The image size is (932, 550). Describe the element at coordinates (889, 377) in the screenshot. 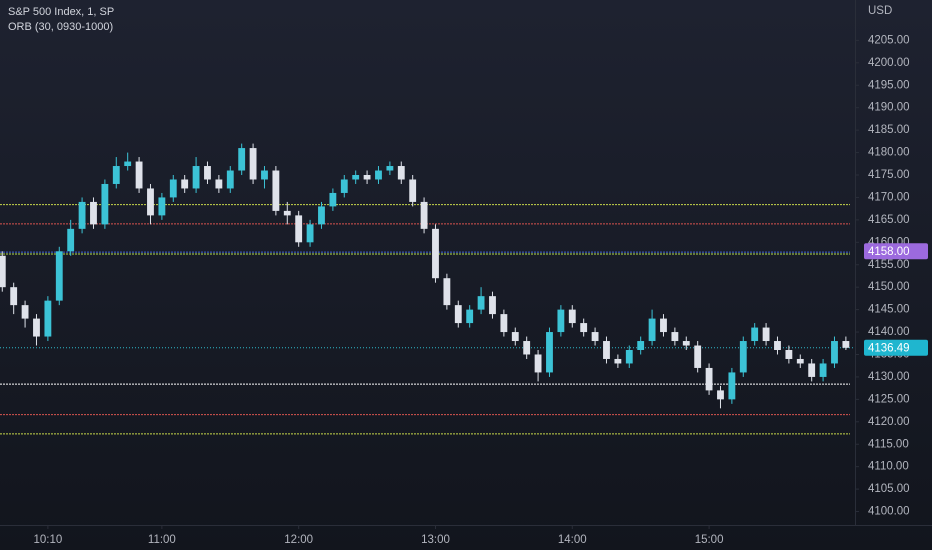

I see `y-tick-label: 4130.00` at that location.